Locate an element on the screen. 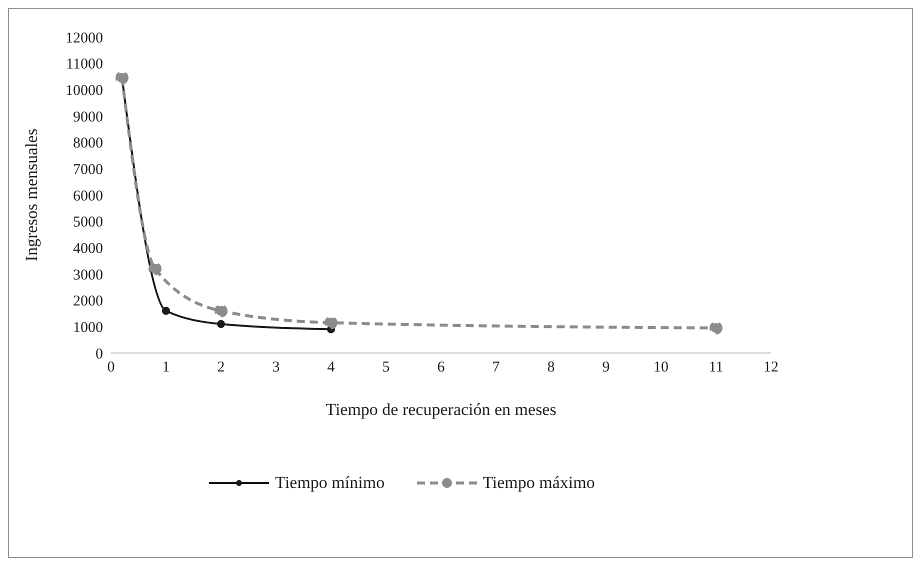 The width and height of the screenshot is (921, 566). y-tick-label: 3000 is located at coordinates (88, 275).